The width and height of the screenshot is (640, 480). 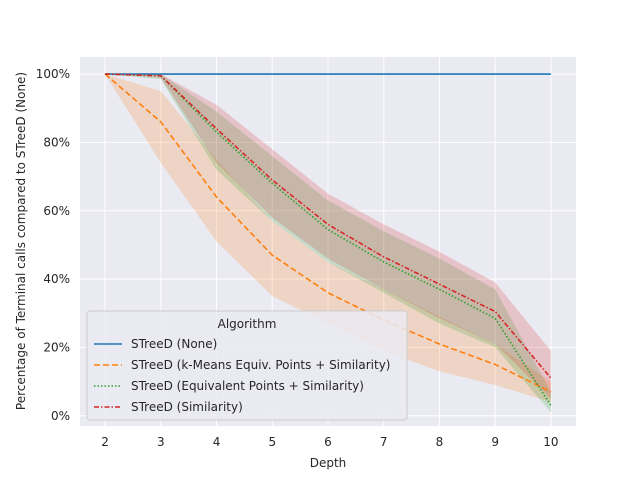 What do you see at coordinates (53, 245) in the screenshot?
I see `y-axis-ticks: 0% 20% 40% 60% 80% 100%` at bounding box center [53, 245].